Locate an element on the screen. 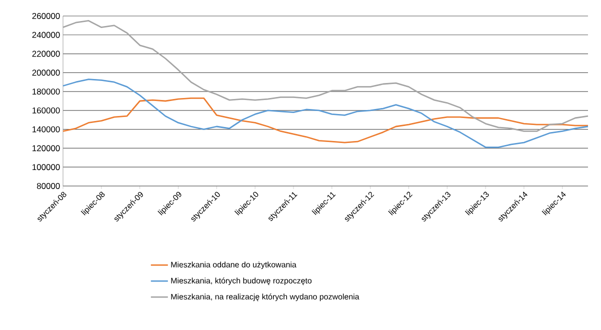 This screenshot has height=330, width=601. y-tick-label: 200000 is located at coordinates (46, 73).